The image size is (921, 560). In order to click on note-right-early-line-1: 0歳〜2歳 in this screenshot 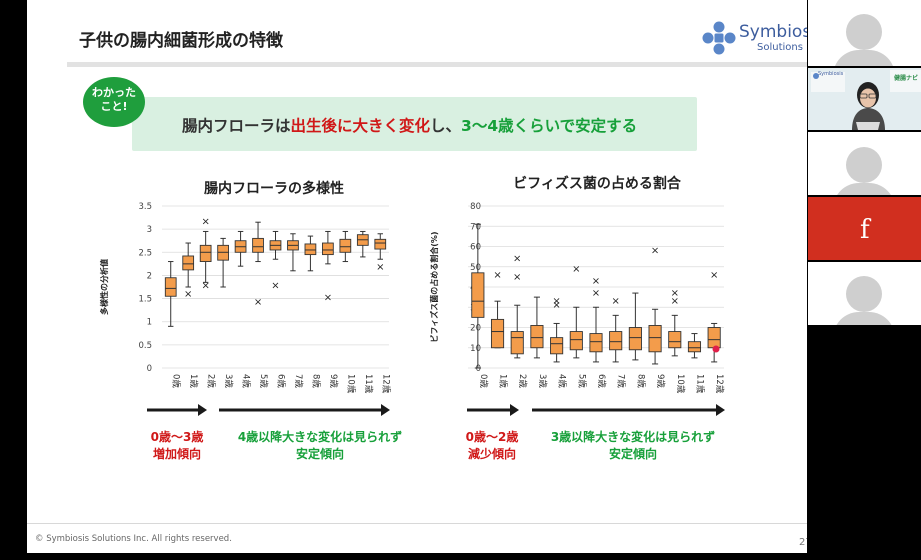, I will do `click(492, 436)`.